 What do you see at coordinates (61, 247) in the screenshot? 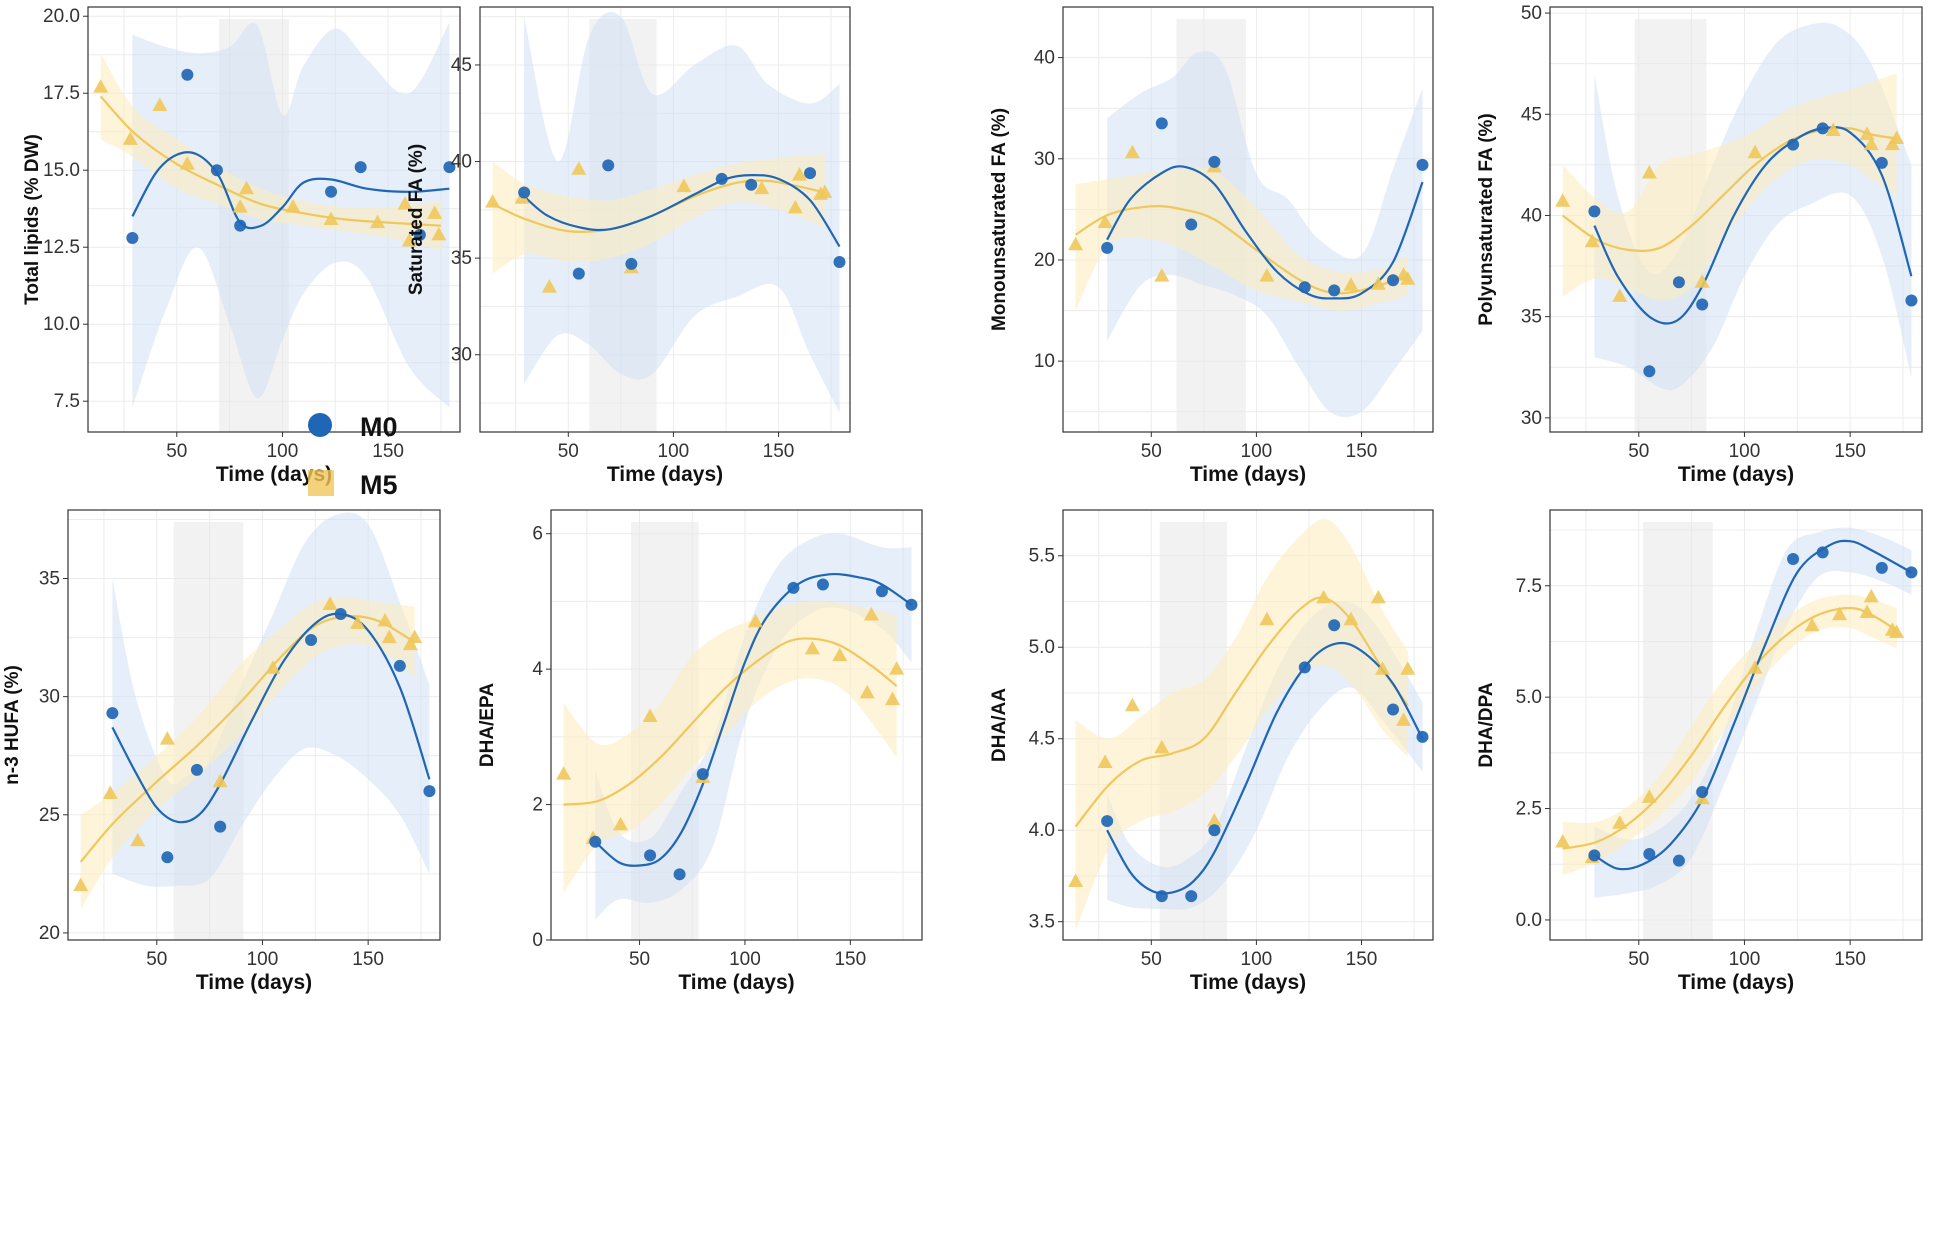
I see `y-tick-label: 12.5` at bounding box center [61, 247].